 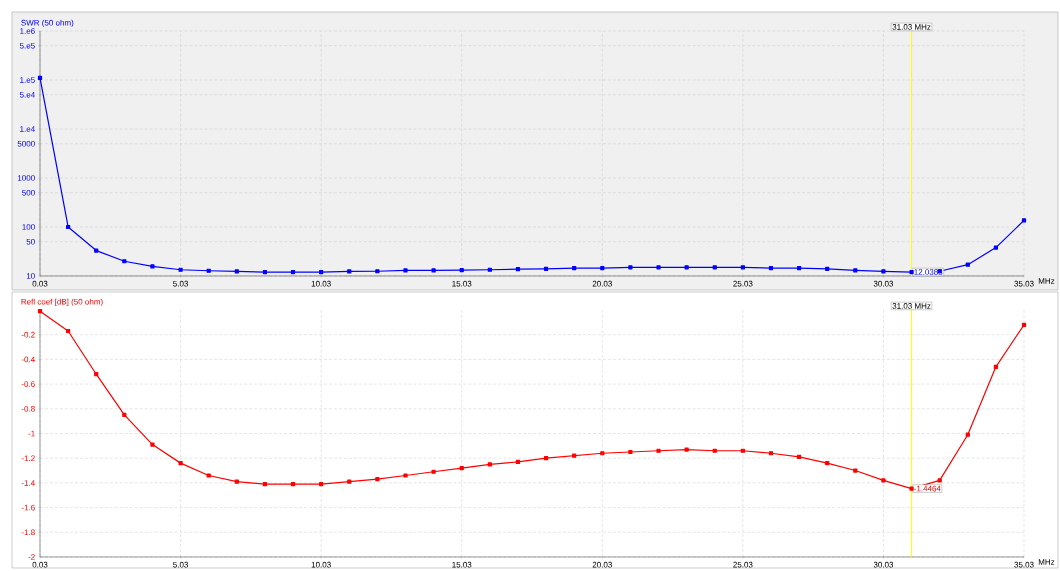 I want to click on y-tick-label: 5000, so click(x=26, y=143).